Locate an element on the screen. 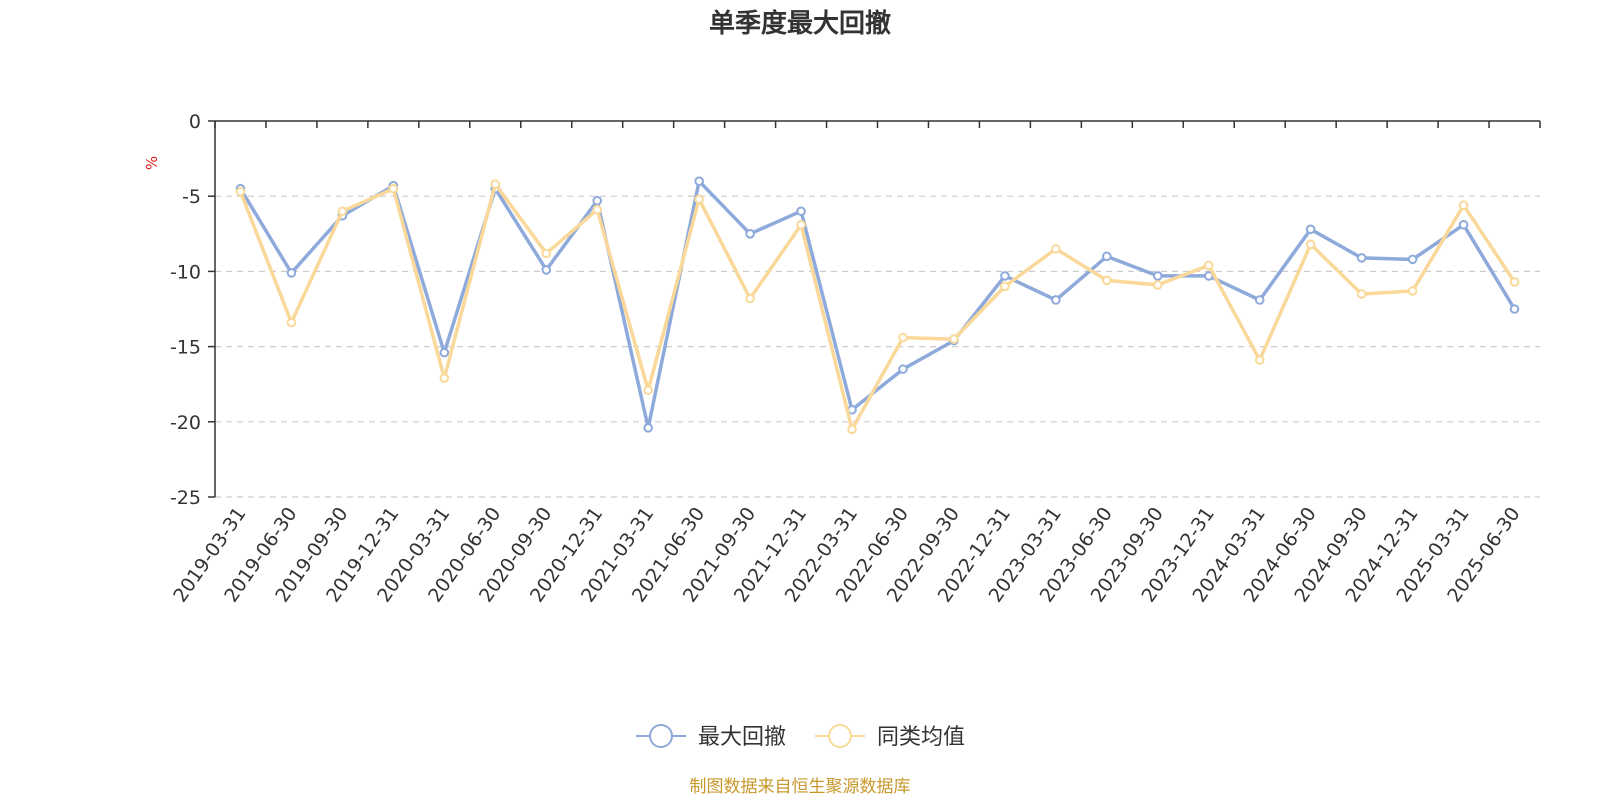 The height and width of the screenshot is (800, 1600). source-note: 制图数据来自恒生聚源数据库 is located at coordinates (800, 787).